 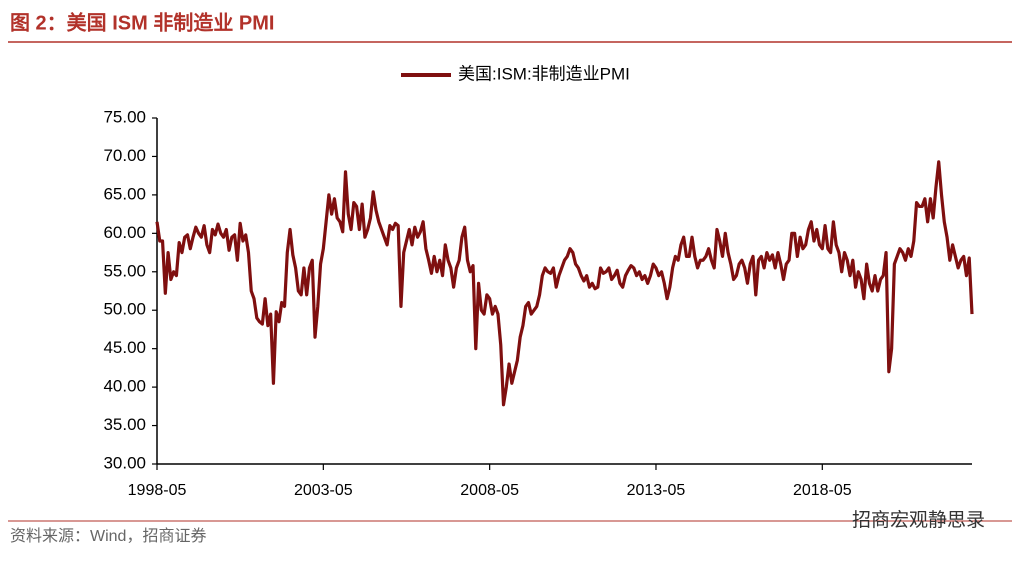 What do you see at coordinates (124, 309) in the screenshot?
I see `y-tick-label: 50.00` at bounding box center [124, 309].